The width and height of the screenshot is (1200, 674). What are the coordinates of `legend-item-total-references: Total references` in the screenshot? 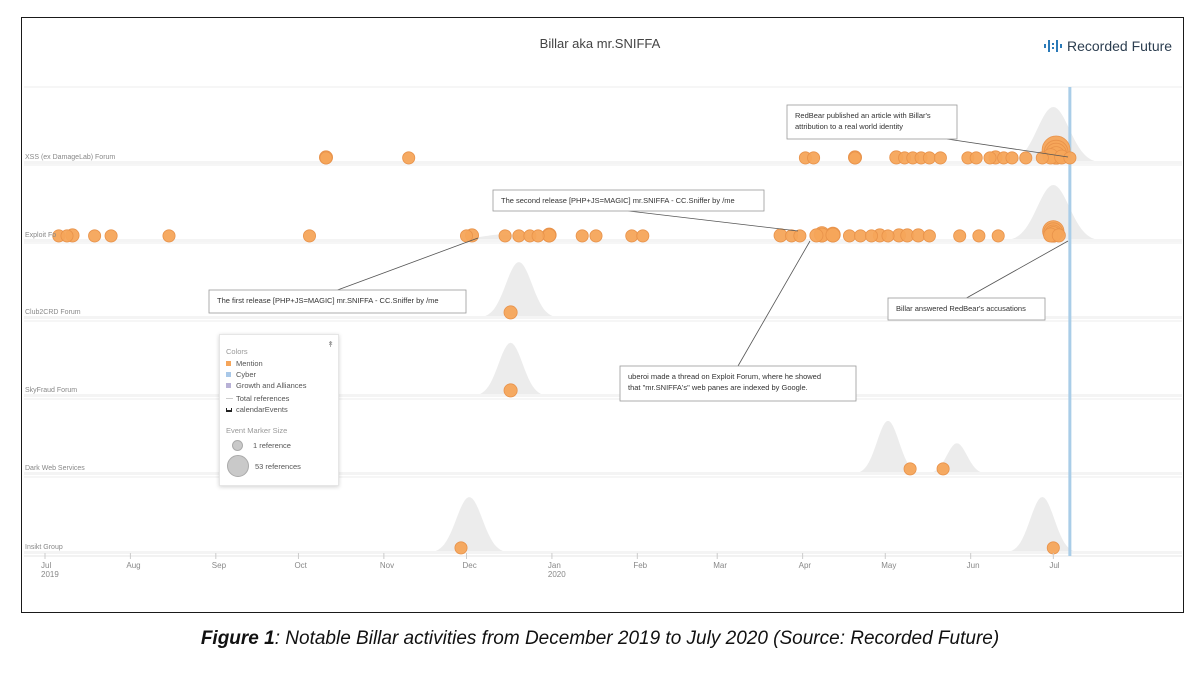 It's located at (279, 398).